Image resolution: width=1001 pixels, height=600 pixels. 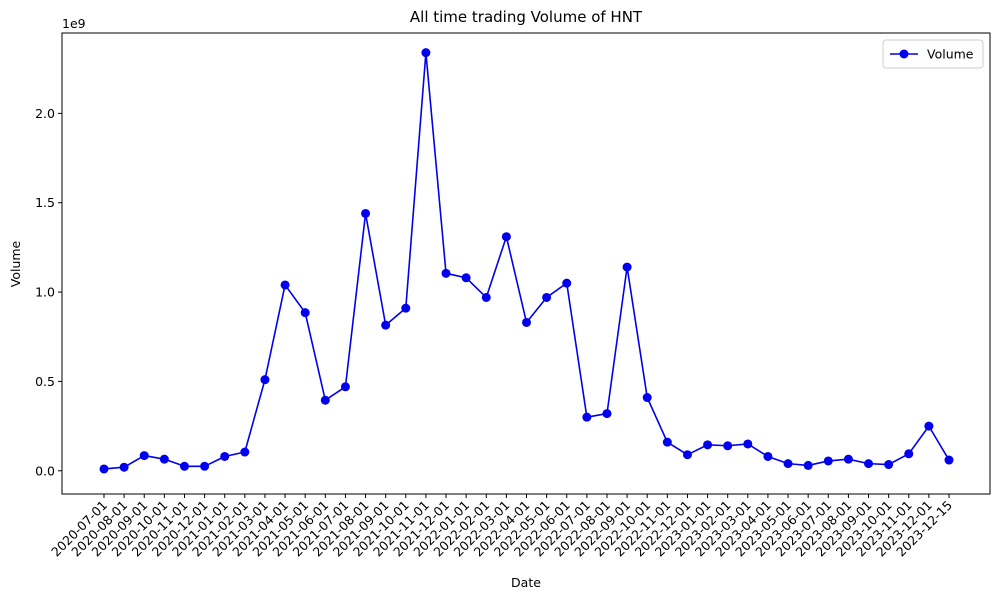 What do you see at coordinates (45, 292) in the screenshot?
I see `y-tick-label: 1.0` at bounding box center [45, 292].